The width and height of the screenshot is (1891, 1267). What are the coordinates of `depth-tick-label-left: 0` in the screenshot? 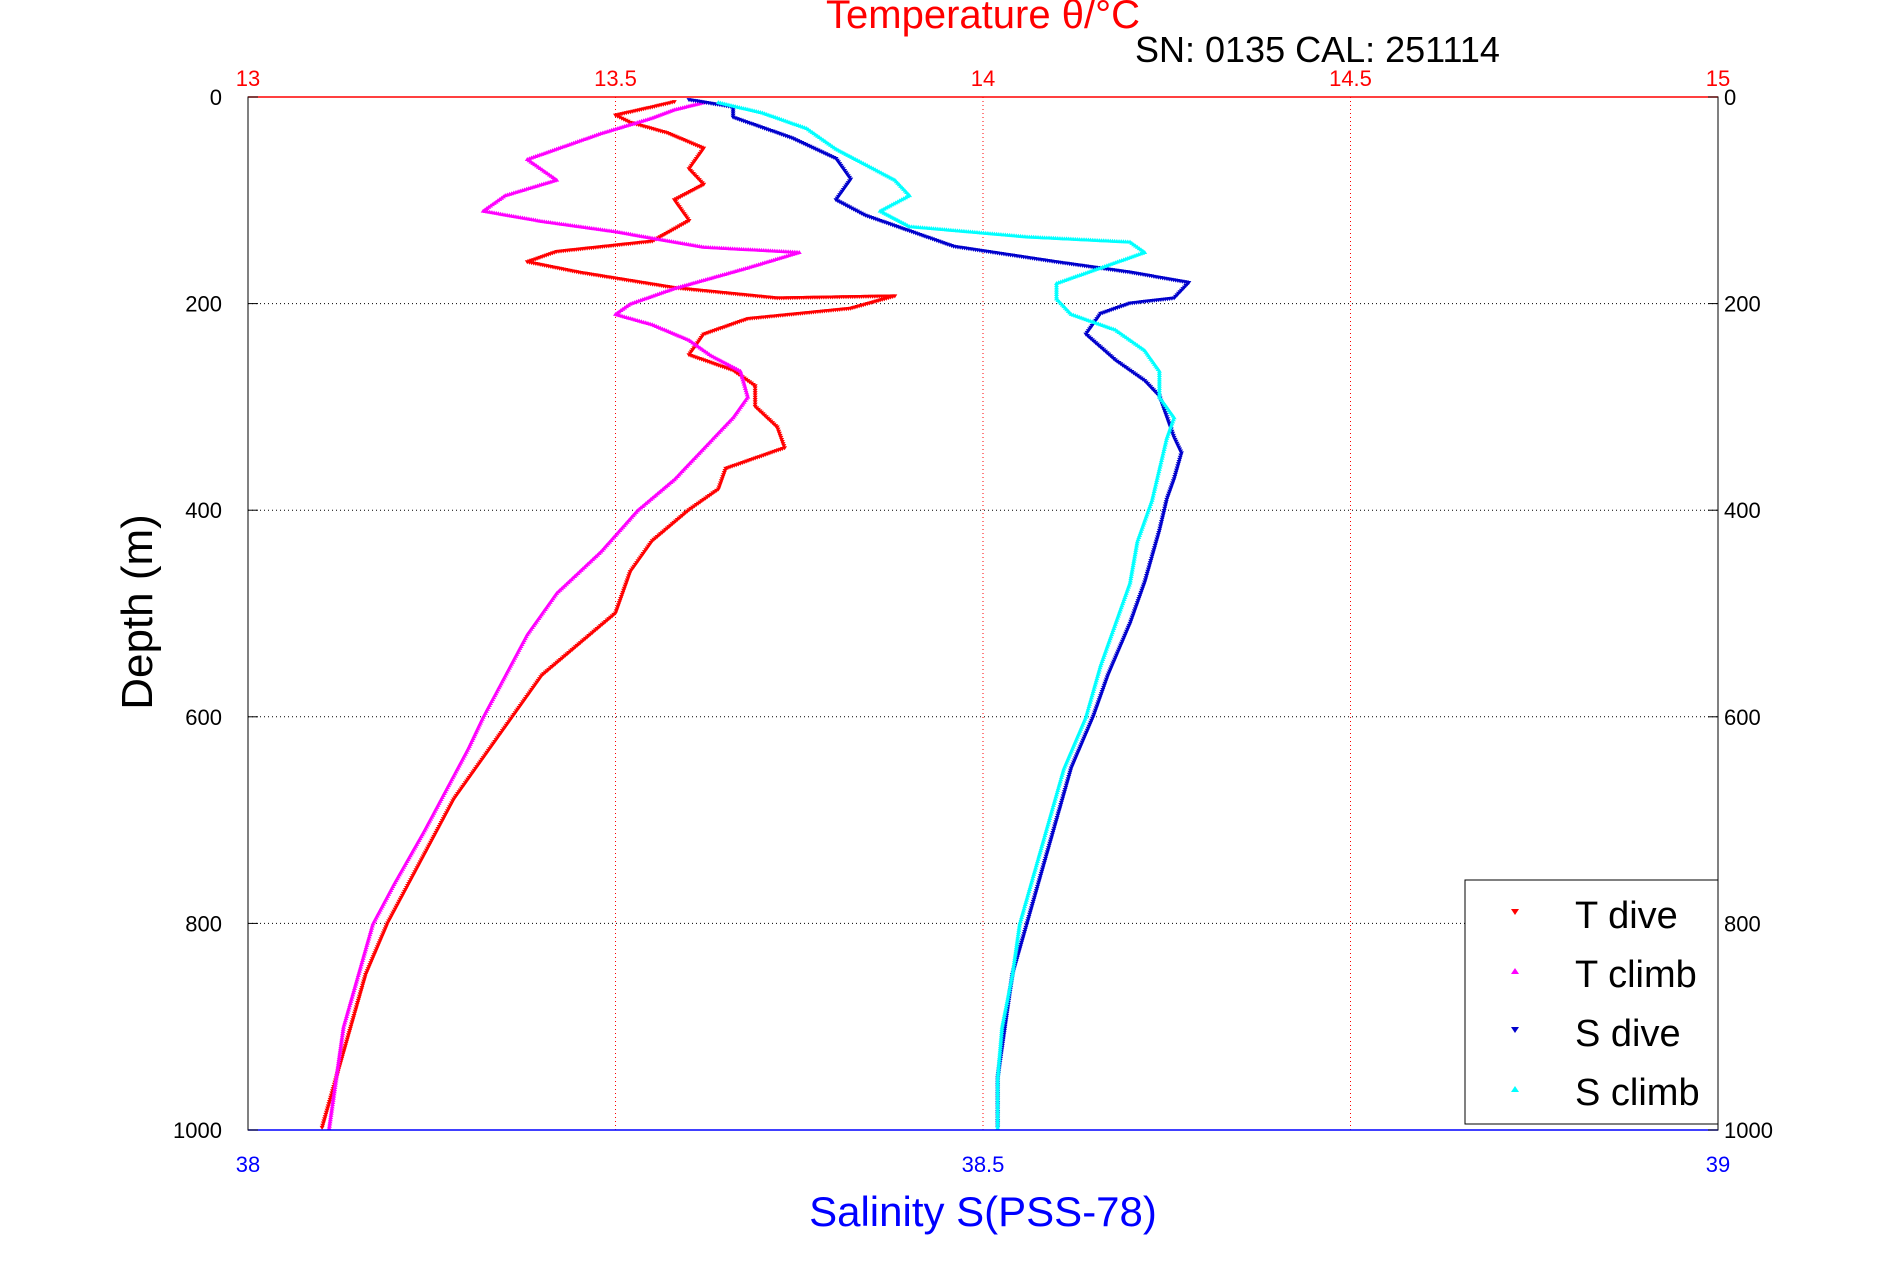 It's located at (216, 97).